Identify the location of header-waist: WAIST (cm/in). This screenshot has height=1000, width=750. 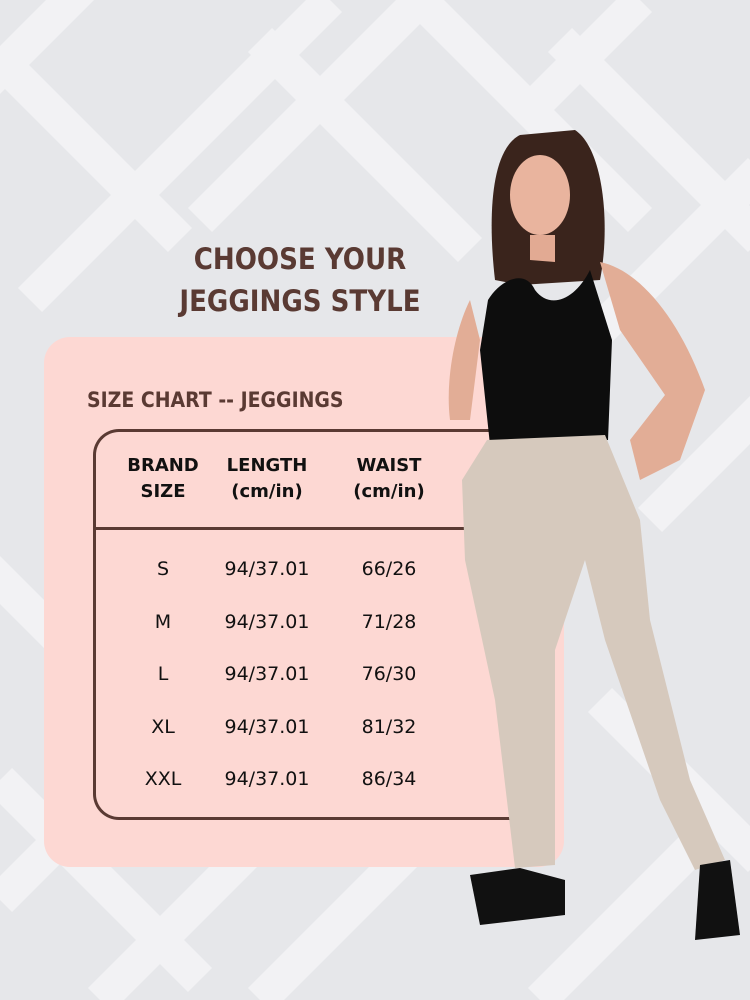
(389, 478).